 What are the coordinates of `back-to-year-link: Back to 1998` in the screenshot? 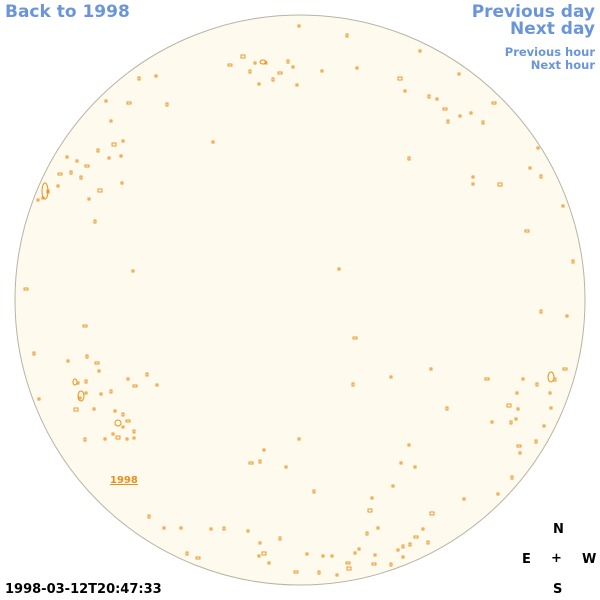 It's located at (67, 12).